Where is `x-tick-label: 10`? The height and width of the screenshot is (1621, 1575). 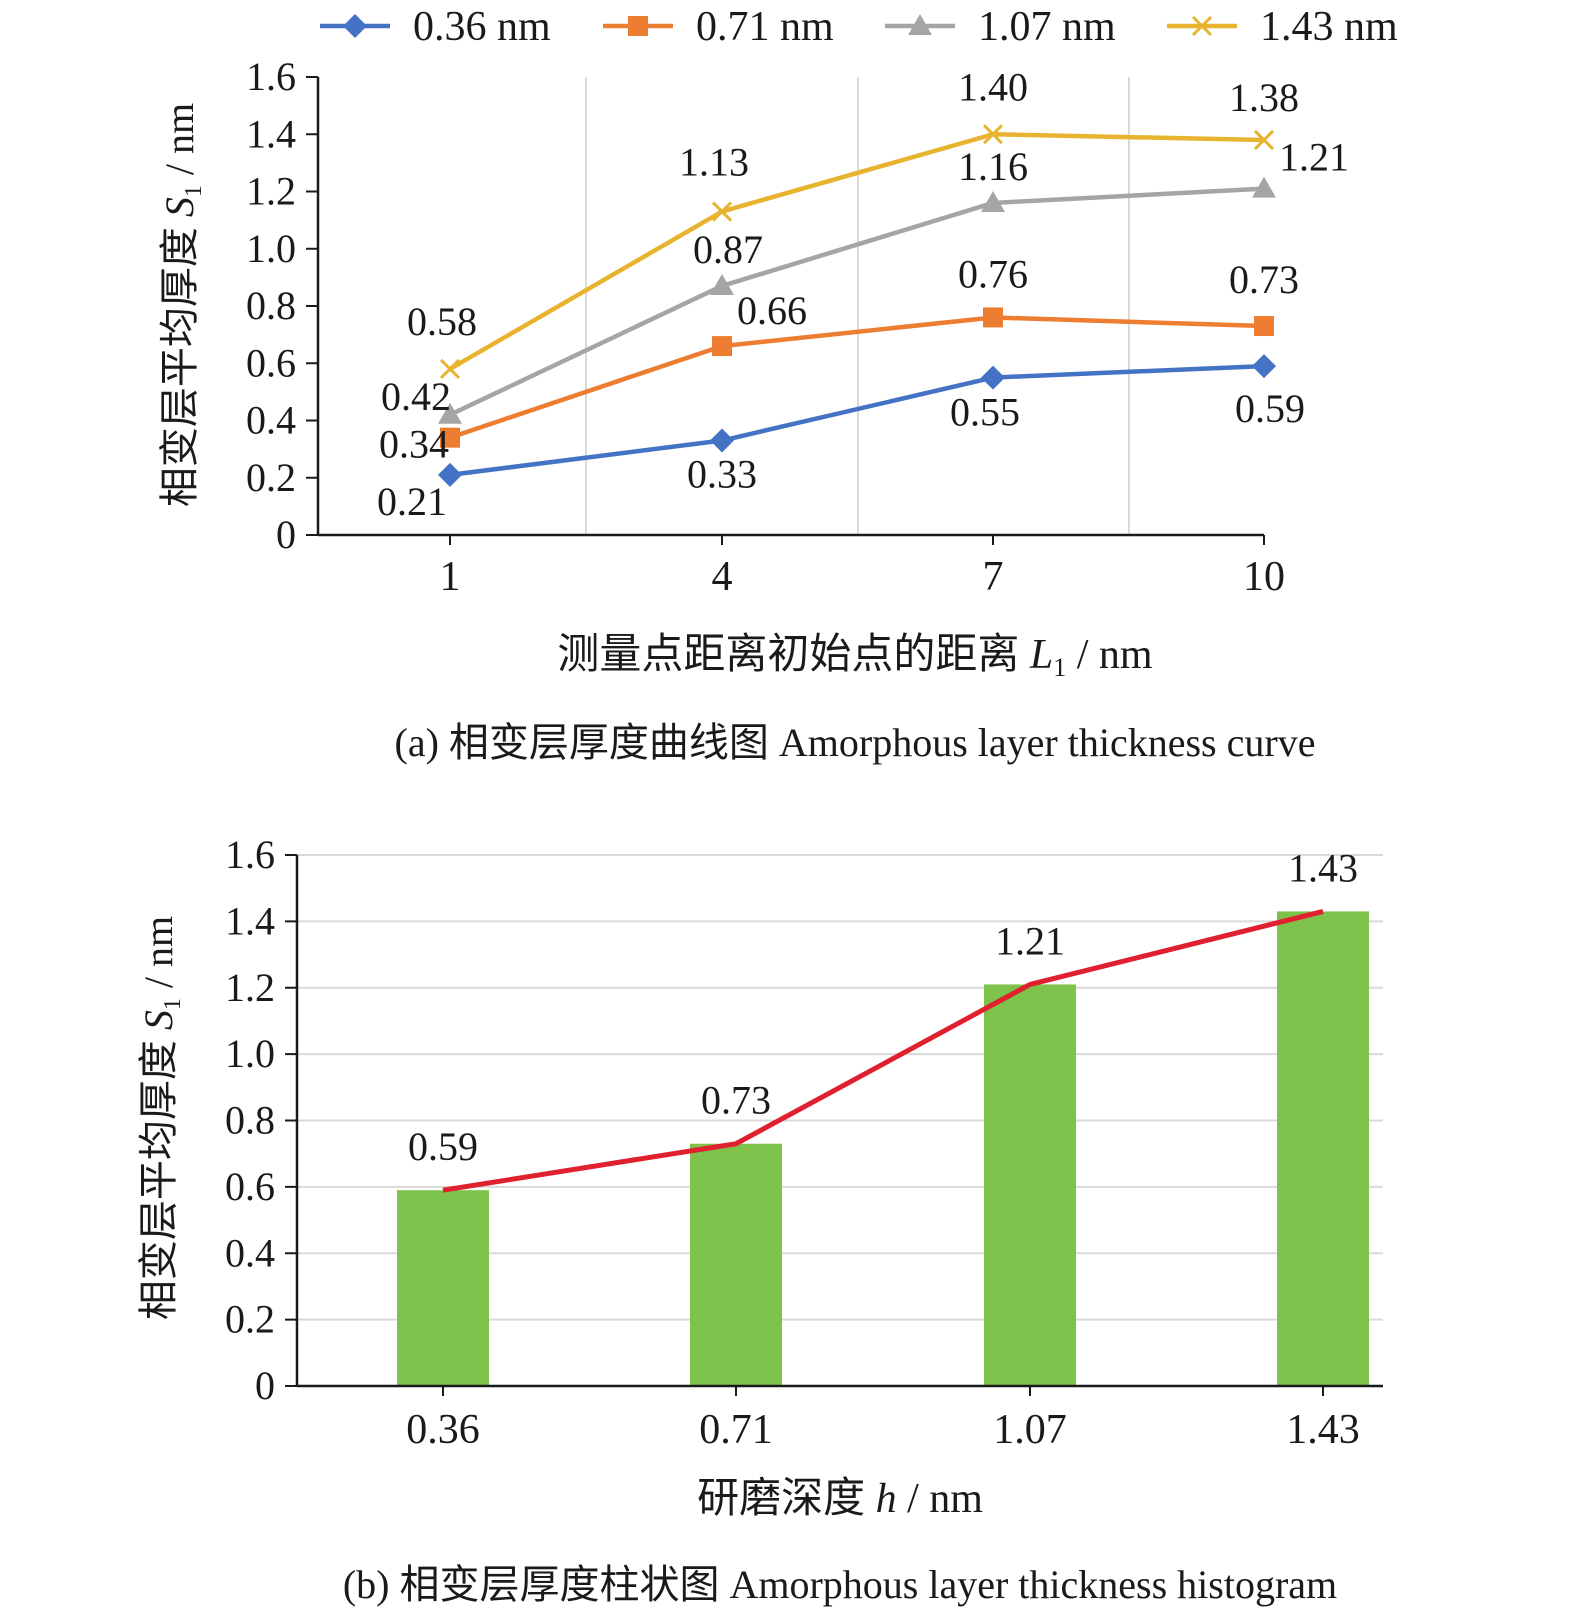 x-tick-label: 10 is located at coordinates (1264, 577).